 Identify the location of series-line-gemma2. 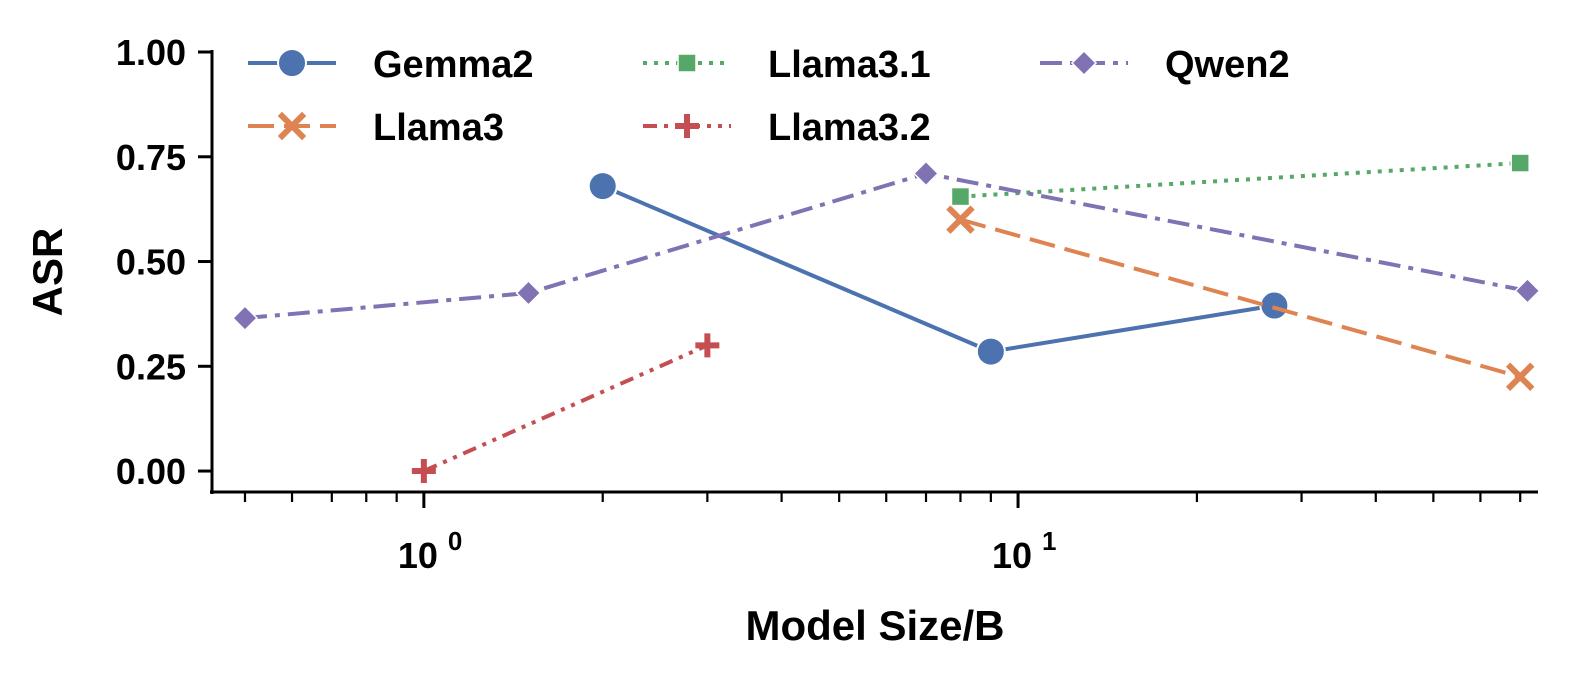
(938, 269).